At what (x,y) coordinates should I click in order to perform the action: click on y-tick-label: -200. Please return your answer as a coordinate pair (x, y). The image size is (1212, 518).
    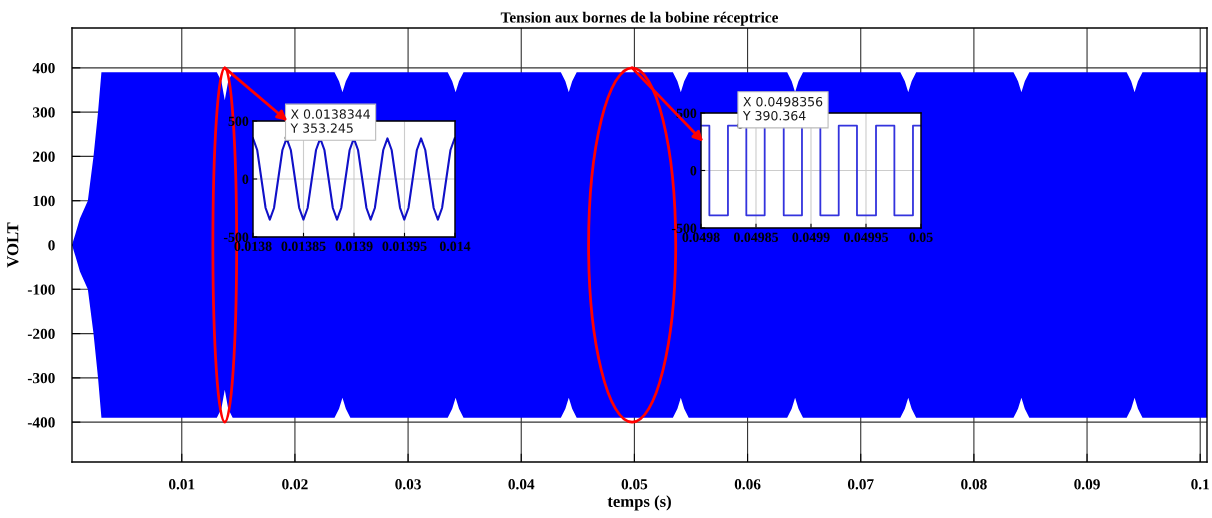
    Looking at the image, I should click on (41, 334).